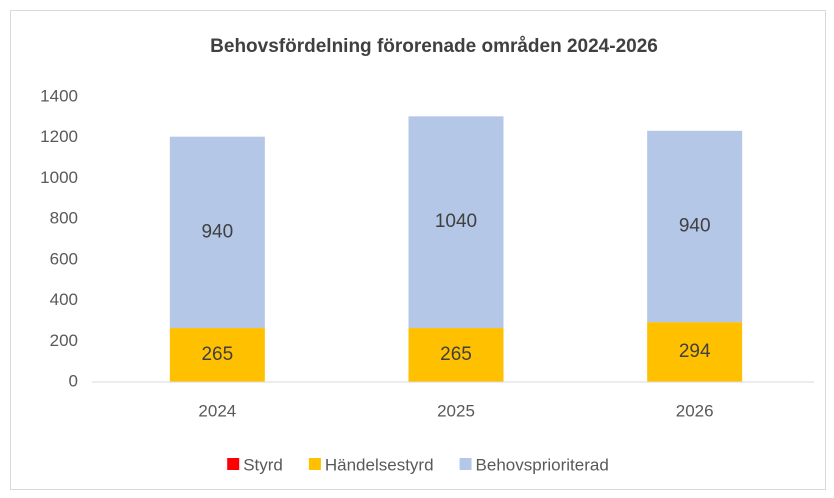 This screenshot has height=498, width=834. I want to click on data-label: 1040, so click(456, 221).